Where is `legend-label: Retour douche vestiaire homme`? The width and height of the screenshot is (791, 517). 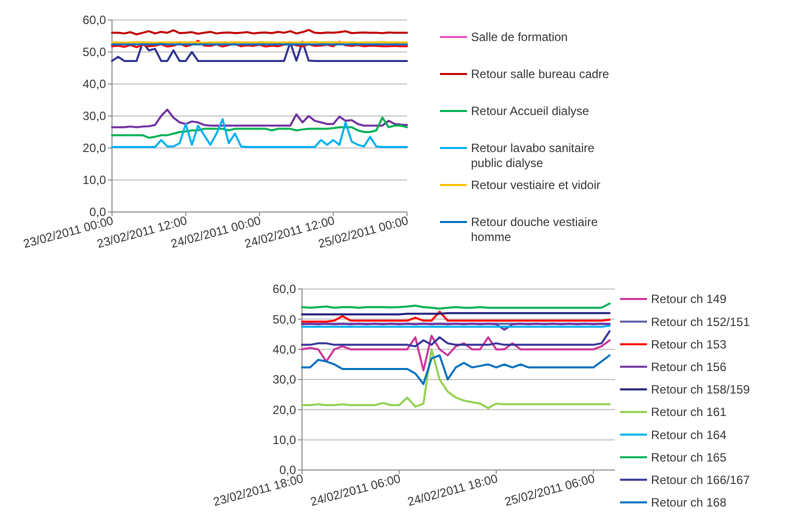
legend-label: Retour douche vestiaire homme is located at coordinates (534, 229).